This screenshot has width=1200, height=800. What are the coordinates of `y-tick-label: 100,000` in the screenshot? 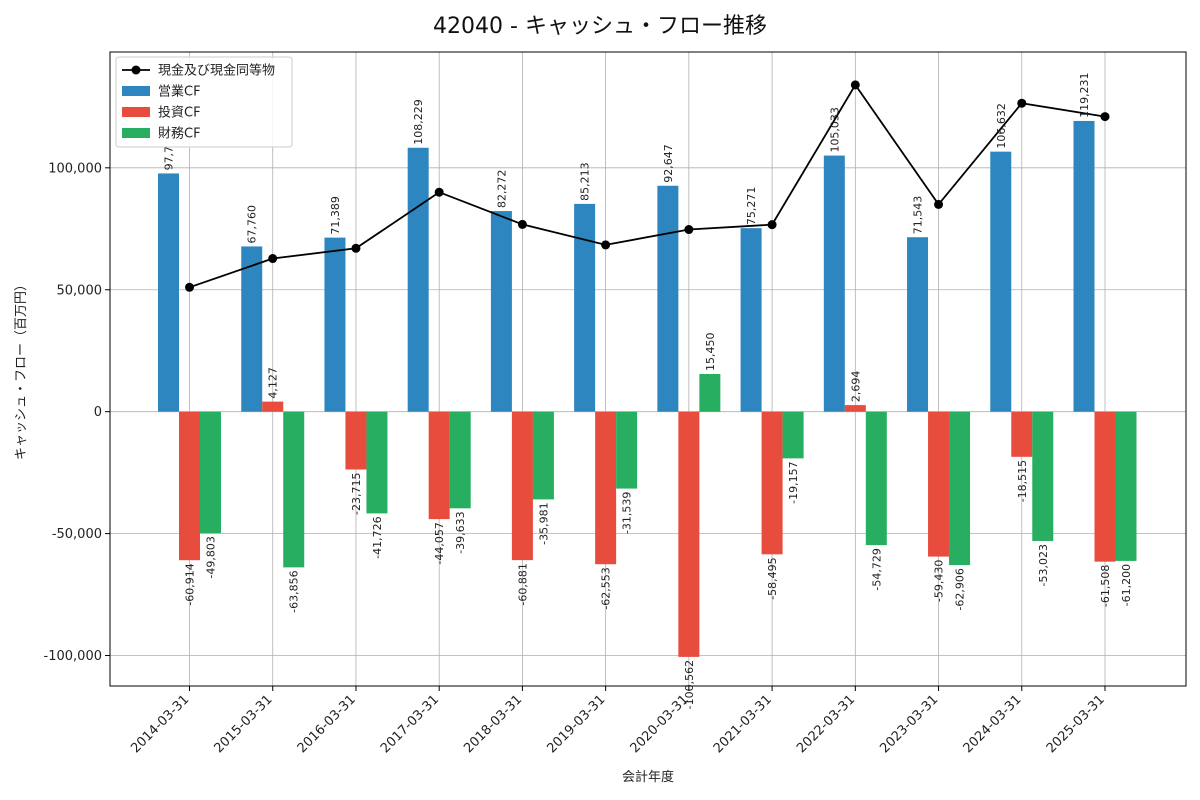 It's located at (75, 168).